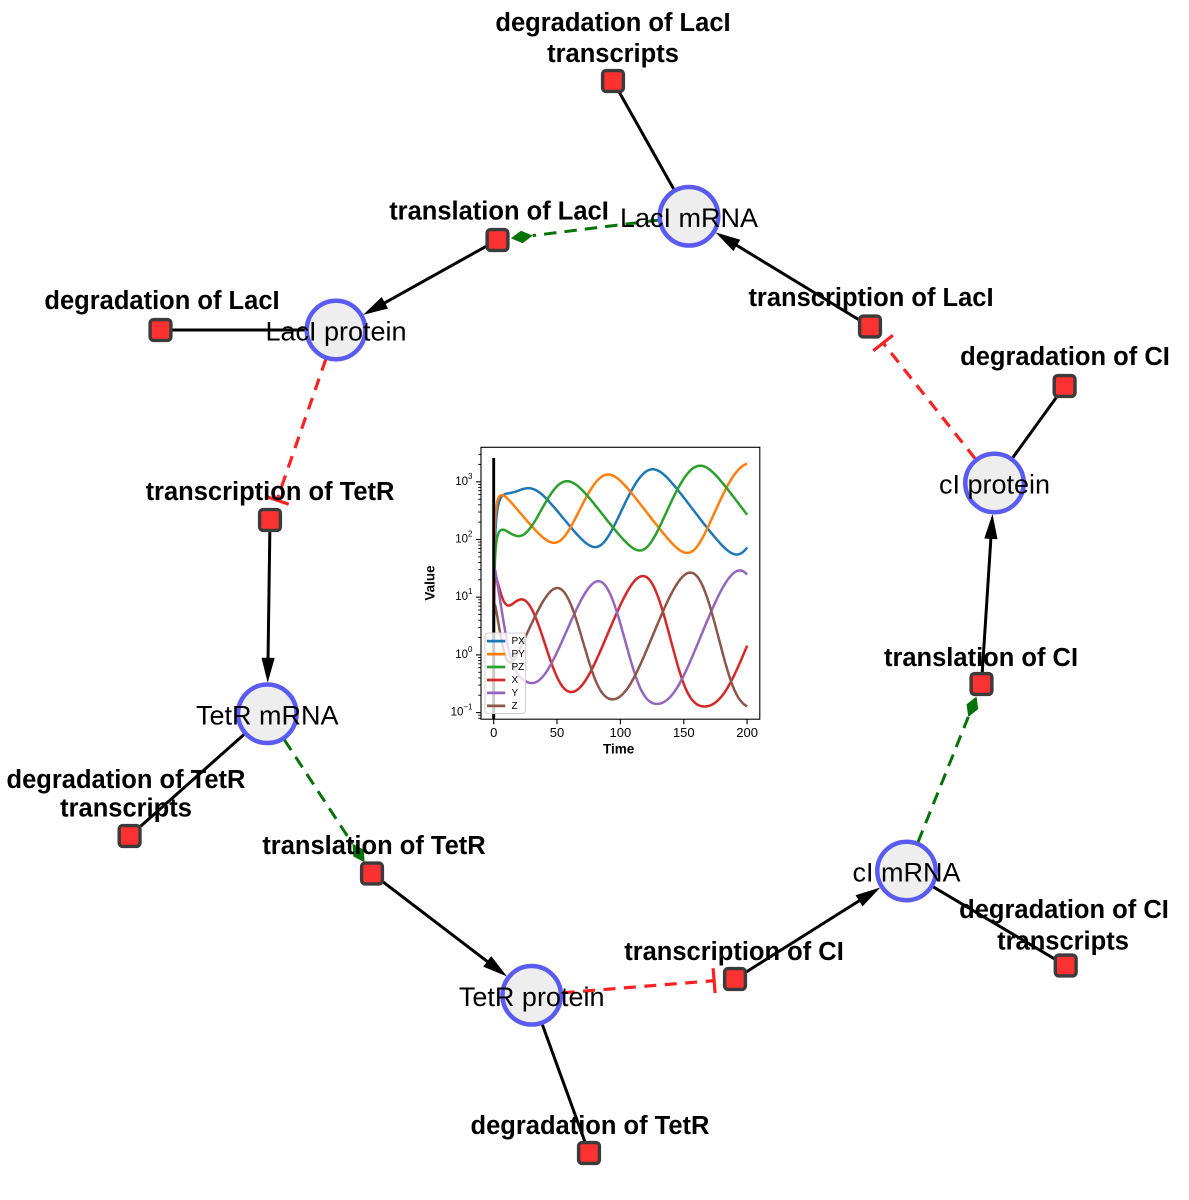 The height and width of the screenshot is (1200, 1189). I want to click on svg-text: translation of TetR, so click(373, 846).